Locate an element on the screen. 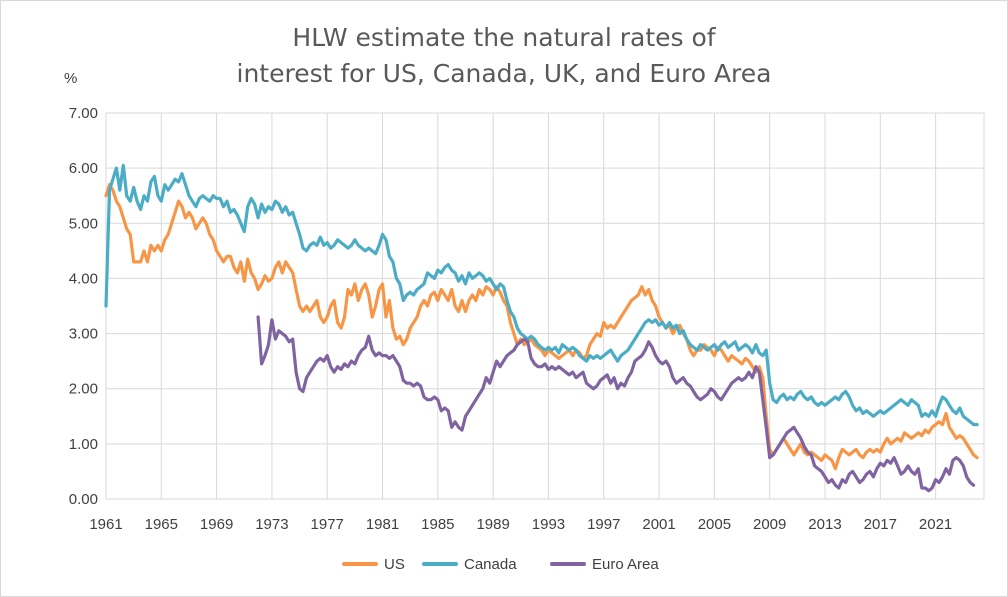 Image resolution: width=1008 pixels, height=597 pixels. y-tick-label: 1.00 is located at coordinates (83, 444).